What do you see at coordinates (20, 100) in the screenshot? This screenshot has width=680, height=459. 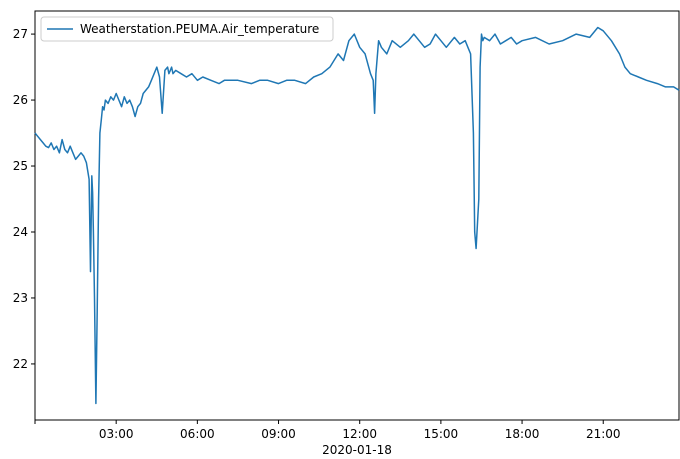 I see `y-tick-label: 26` at bounding box center [20, 100].